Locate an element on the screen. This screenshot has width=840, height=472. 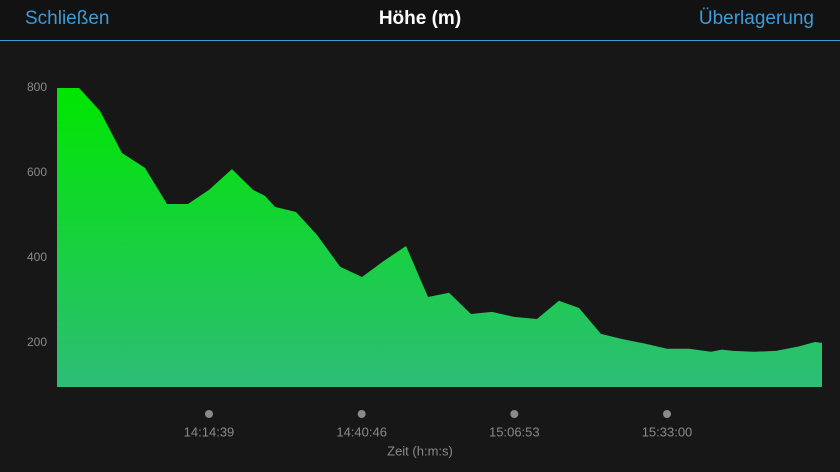
y-tick-label: 800 is located at coordinates (37, 87).